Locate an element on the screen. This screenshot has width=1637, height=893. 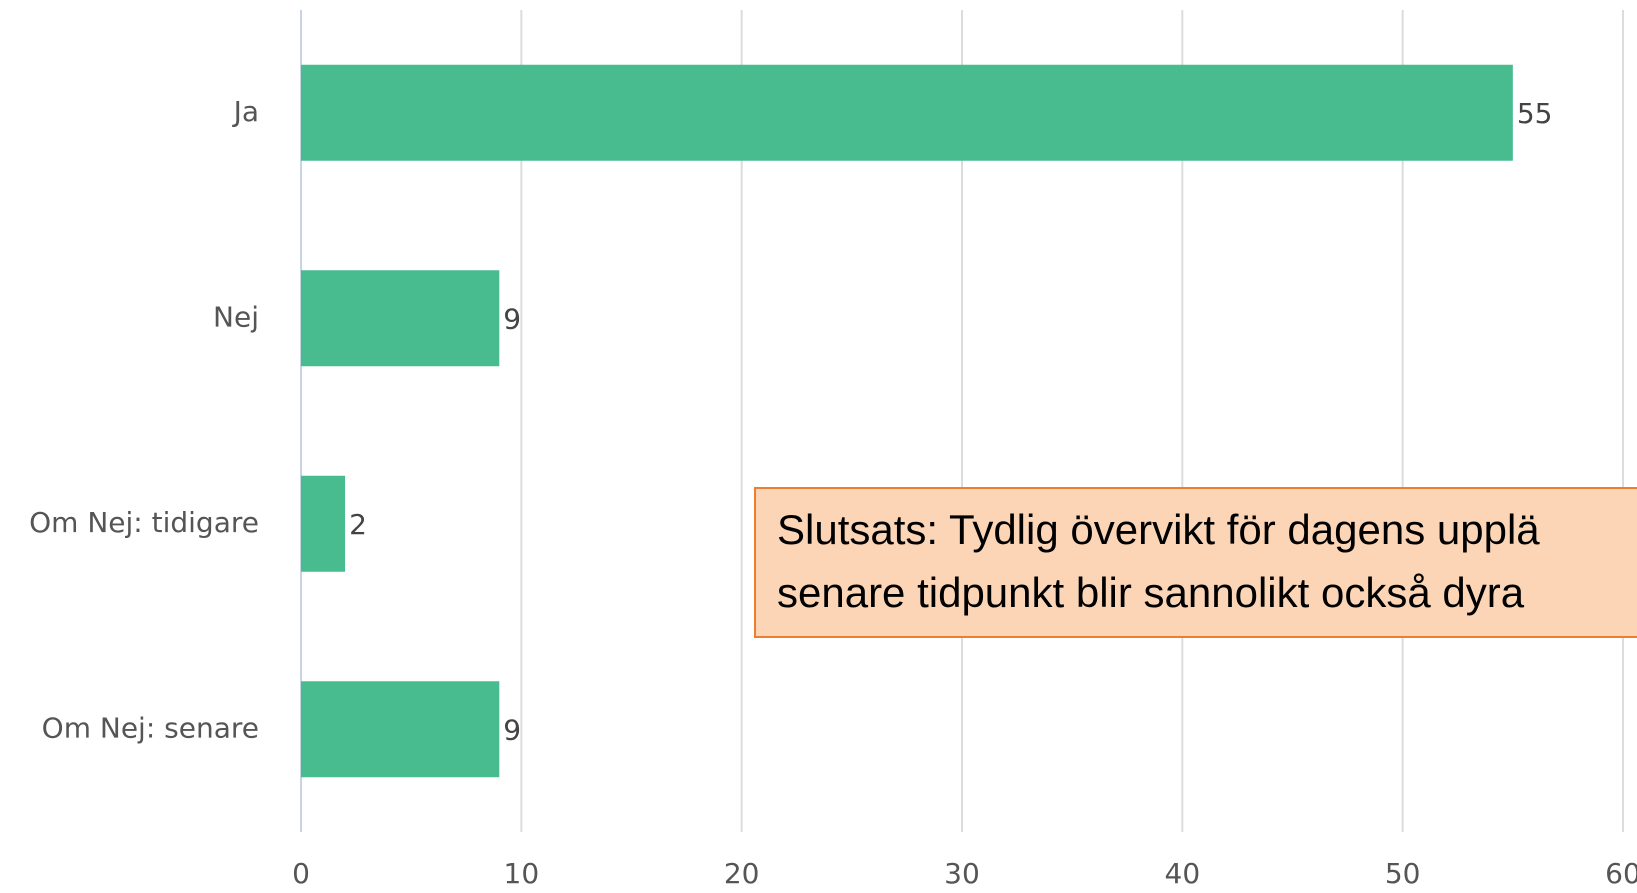
category-label: Ja is located at coordinates (245, 111).